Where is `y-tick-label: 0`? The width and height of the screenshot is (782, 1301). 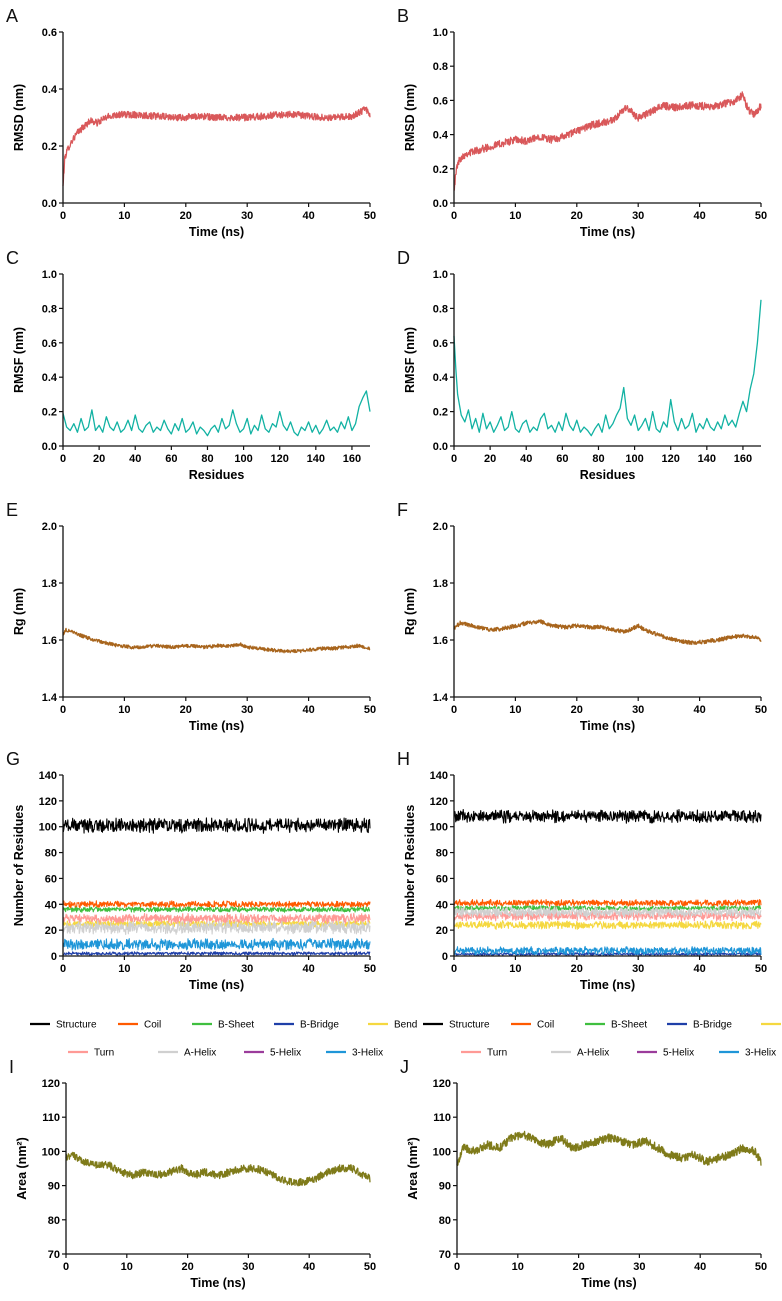 y-tick-label: 0 is located at coordinates (445, 957).